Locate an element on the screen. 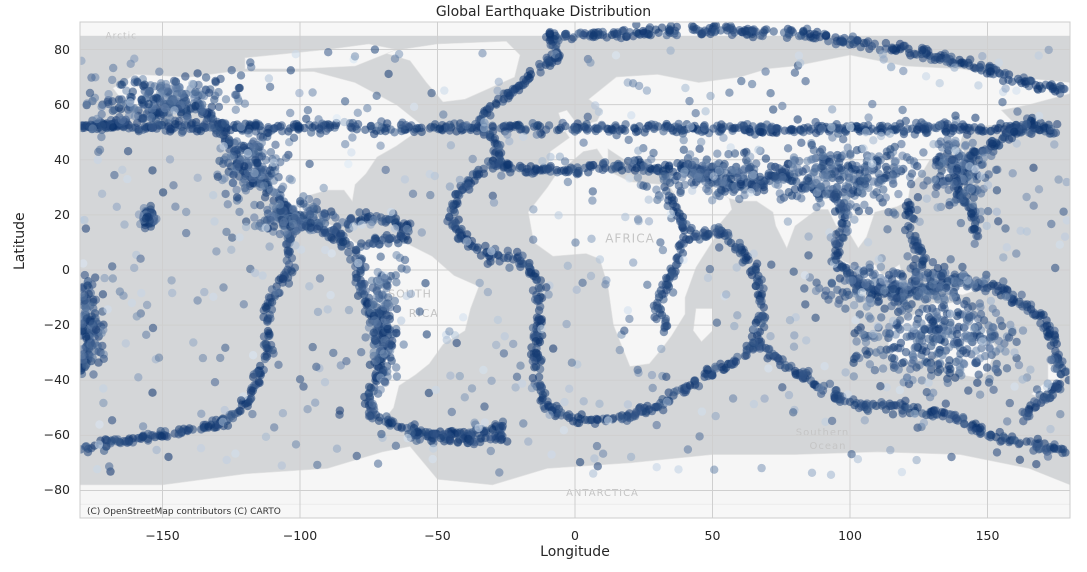 This screenshot has width=1087, height=572. map-label-arctic: Arctic is located at coordinates (121, 37).